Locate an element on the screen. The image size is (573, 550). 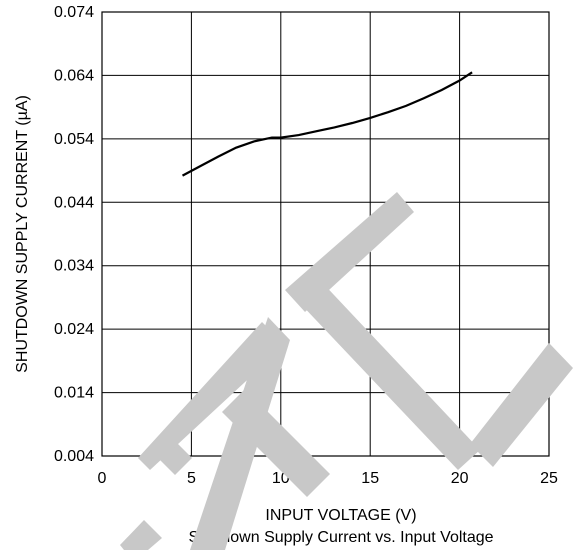
x-tick-label: 25 is located at coordinates (549, 478).